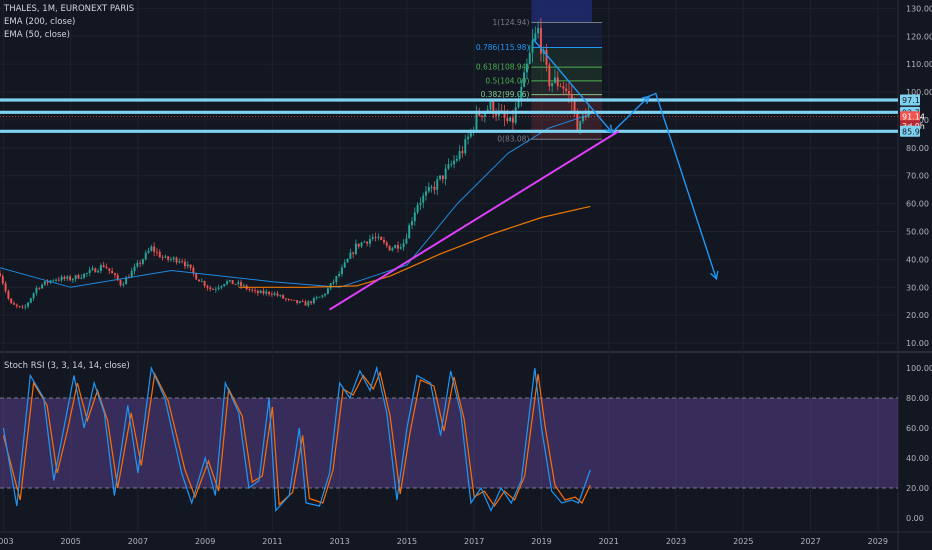 This screenshot has width=932, height=550. What do you see at coordinates (913, 100) in the screenshot?
I see `price-badge-label: 97.14` at bounding box center [913, 100].